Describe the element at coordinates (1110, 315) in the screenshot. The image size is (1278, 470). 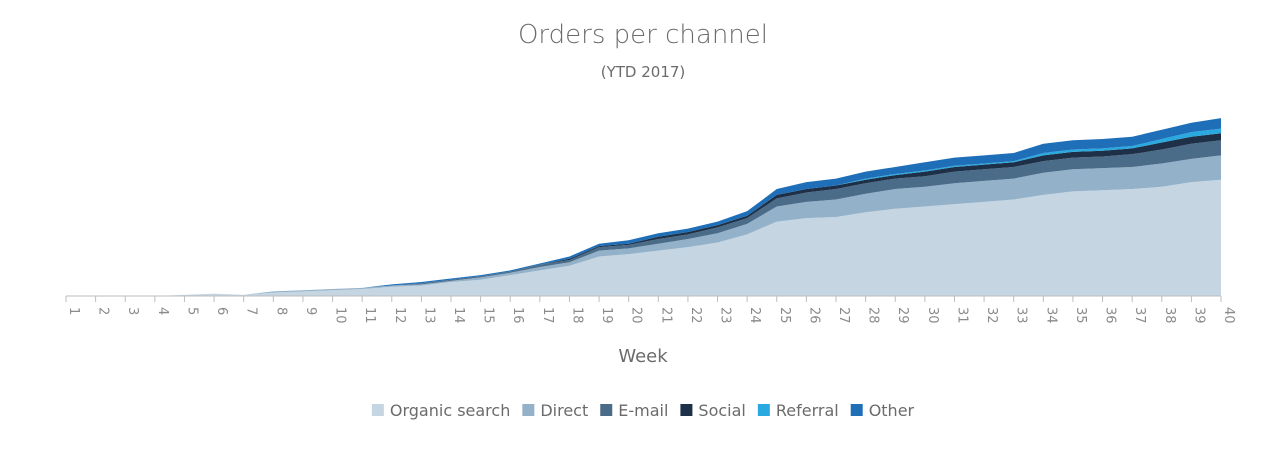
I see `x-tick-label: 36` at that location.